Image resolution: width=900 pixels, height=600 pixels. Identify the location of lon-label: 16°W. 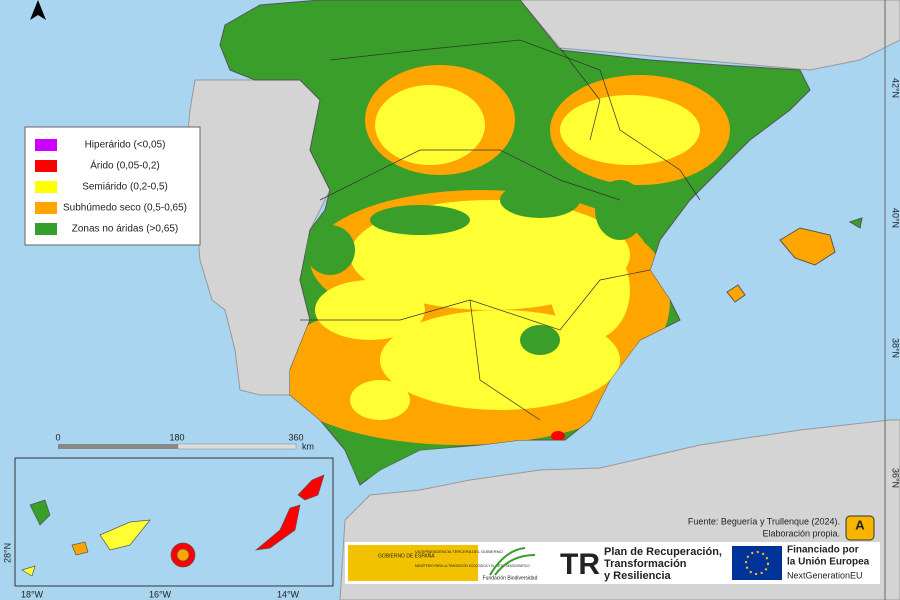
(160, 594).